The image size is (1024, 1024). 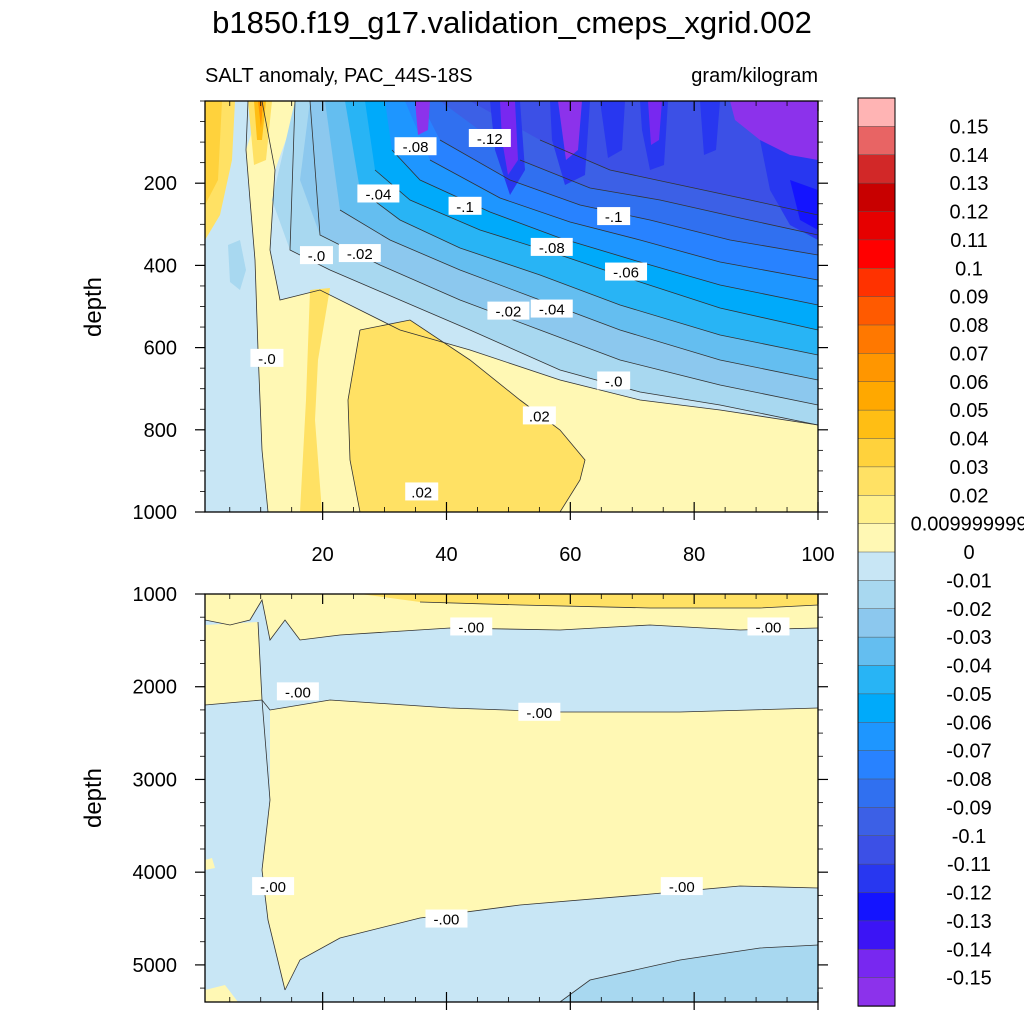 I want to click on colorbar-label: -0.01, so click(x=969, y=581).